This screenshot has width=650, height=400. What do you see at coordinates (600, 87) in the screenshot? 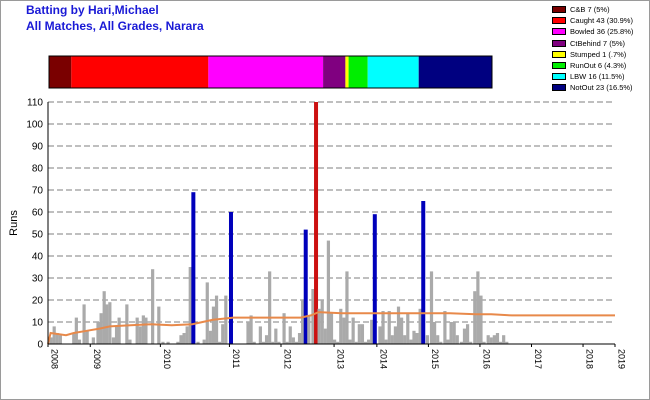
I see `legend-item: NotOut 23 (16.5%)` at bounding box center [600, 87].